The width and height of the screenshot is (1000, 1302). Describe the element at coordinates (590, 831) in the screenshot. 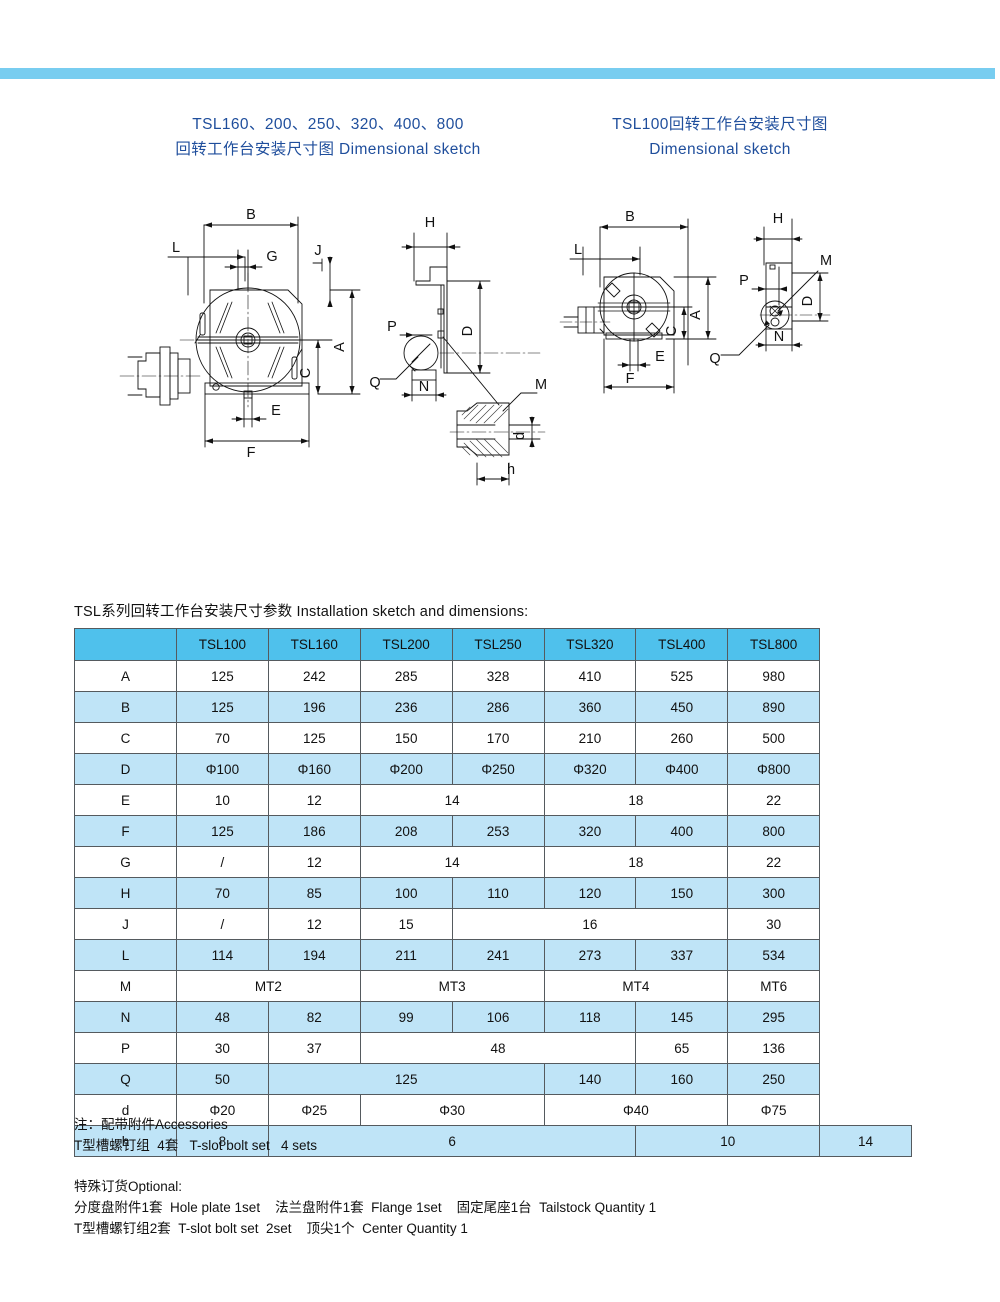

I see `cell-F-4: 320` at that location.